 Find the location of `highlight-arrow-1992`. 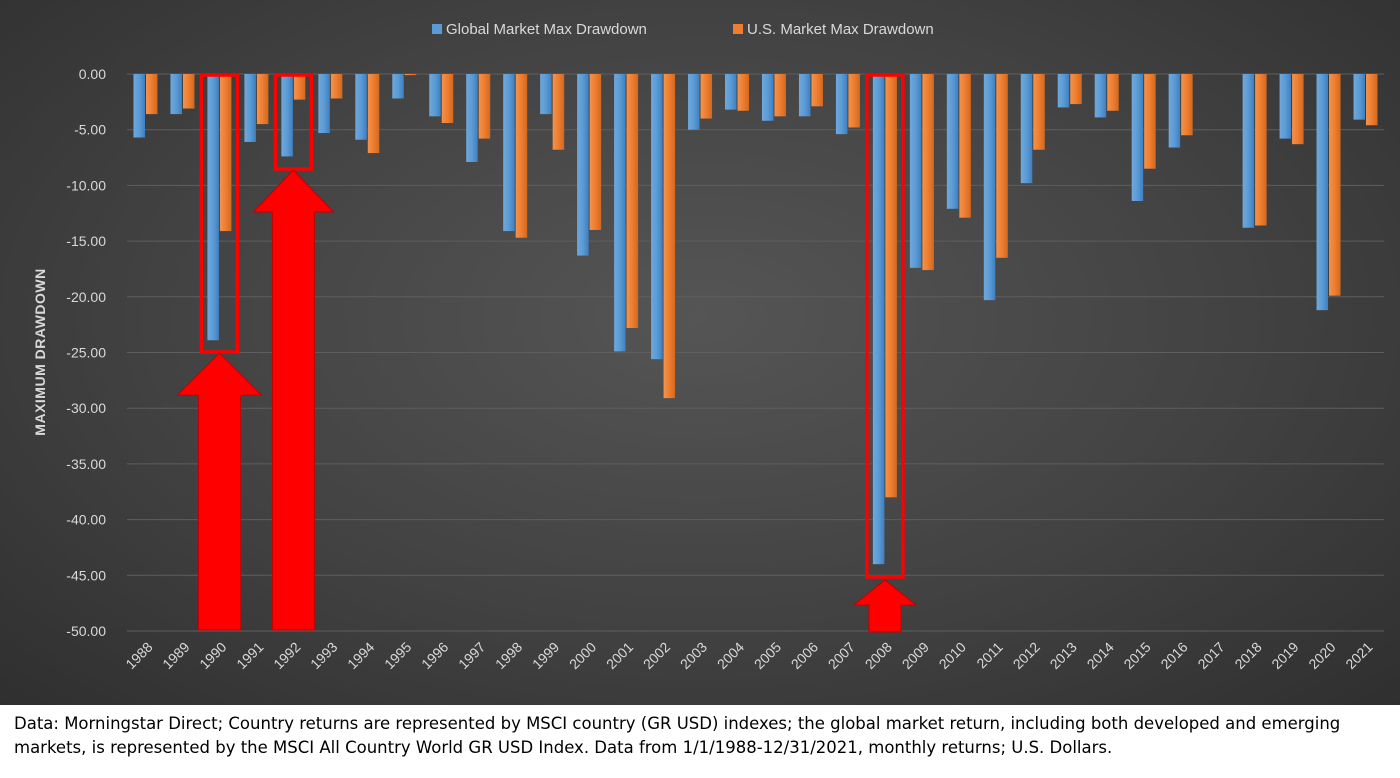

highlight-arrow-1992 is located at coordinates (293, 400).